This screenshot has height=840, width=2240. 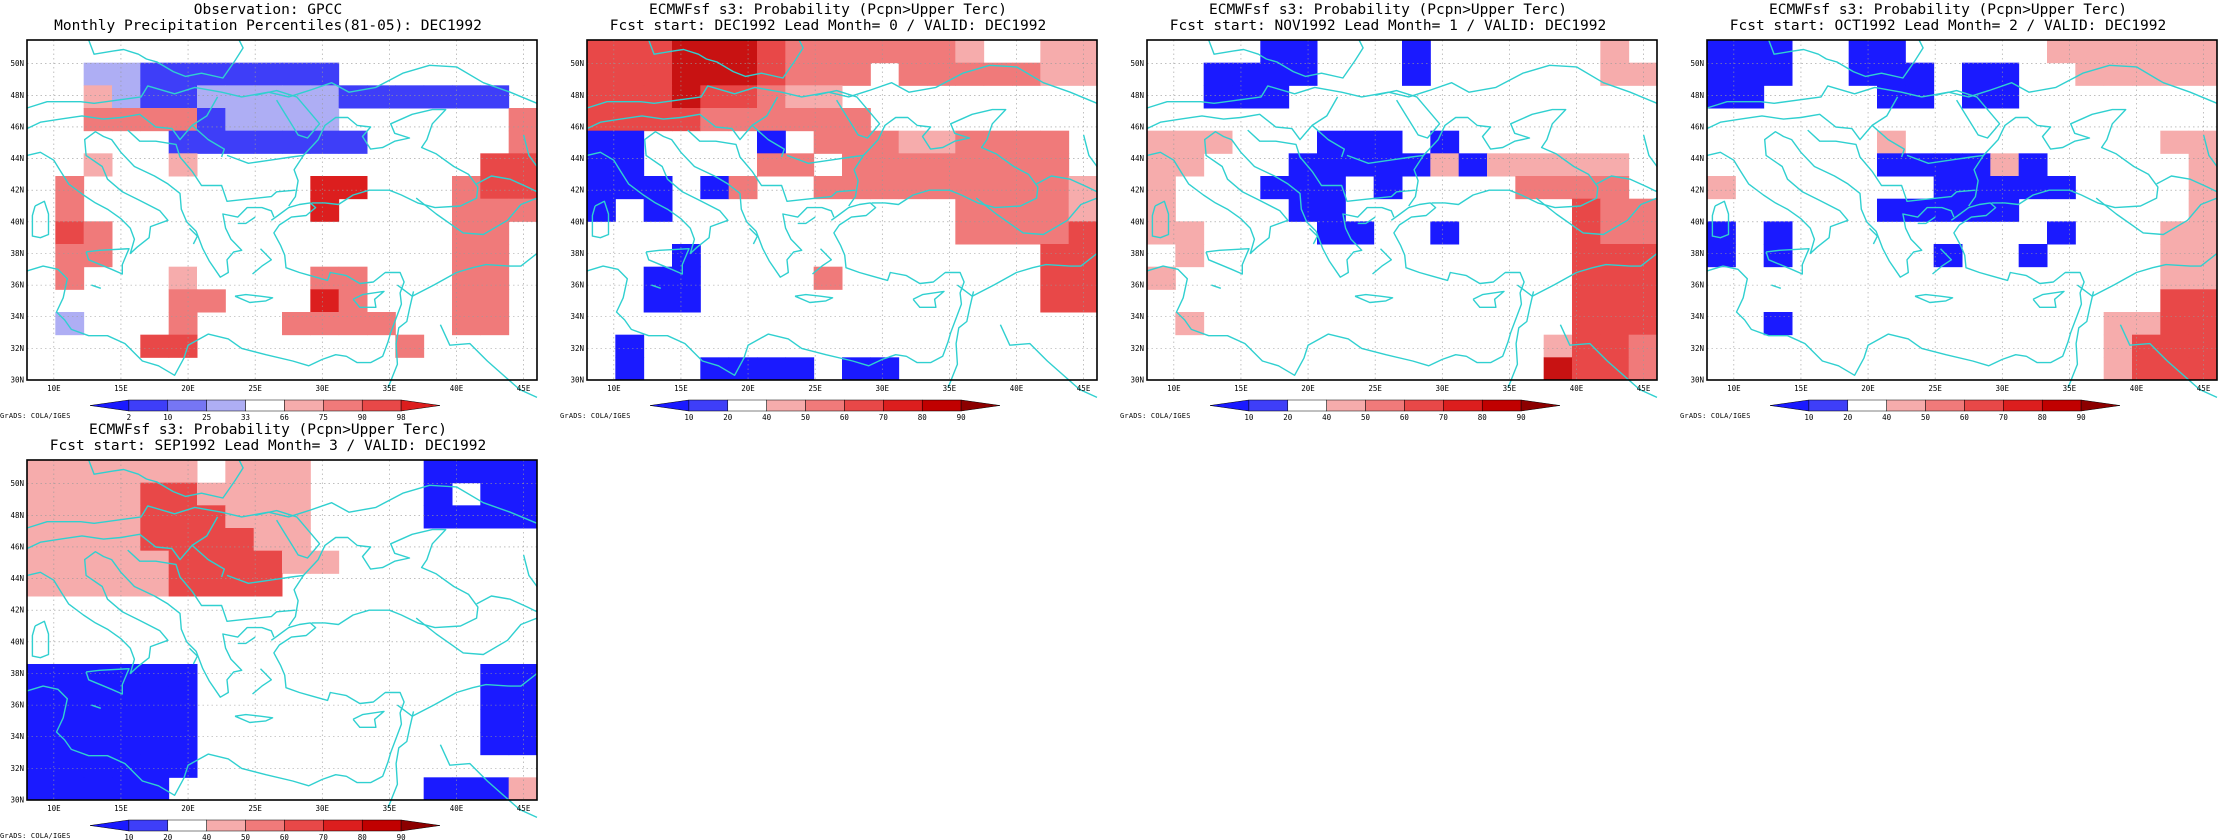 What do you see at coordinates (246, 836) in the screenshot?
I see `colorbar-label: 50` at bounding box center [246, 836].